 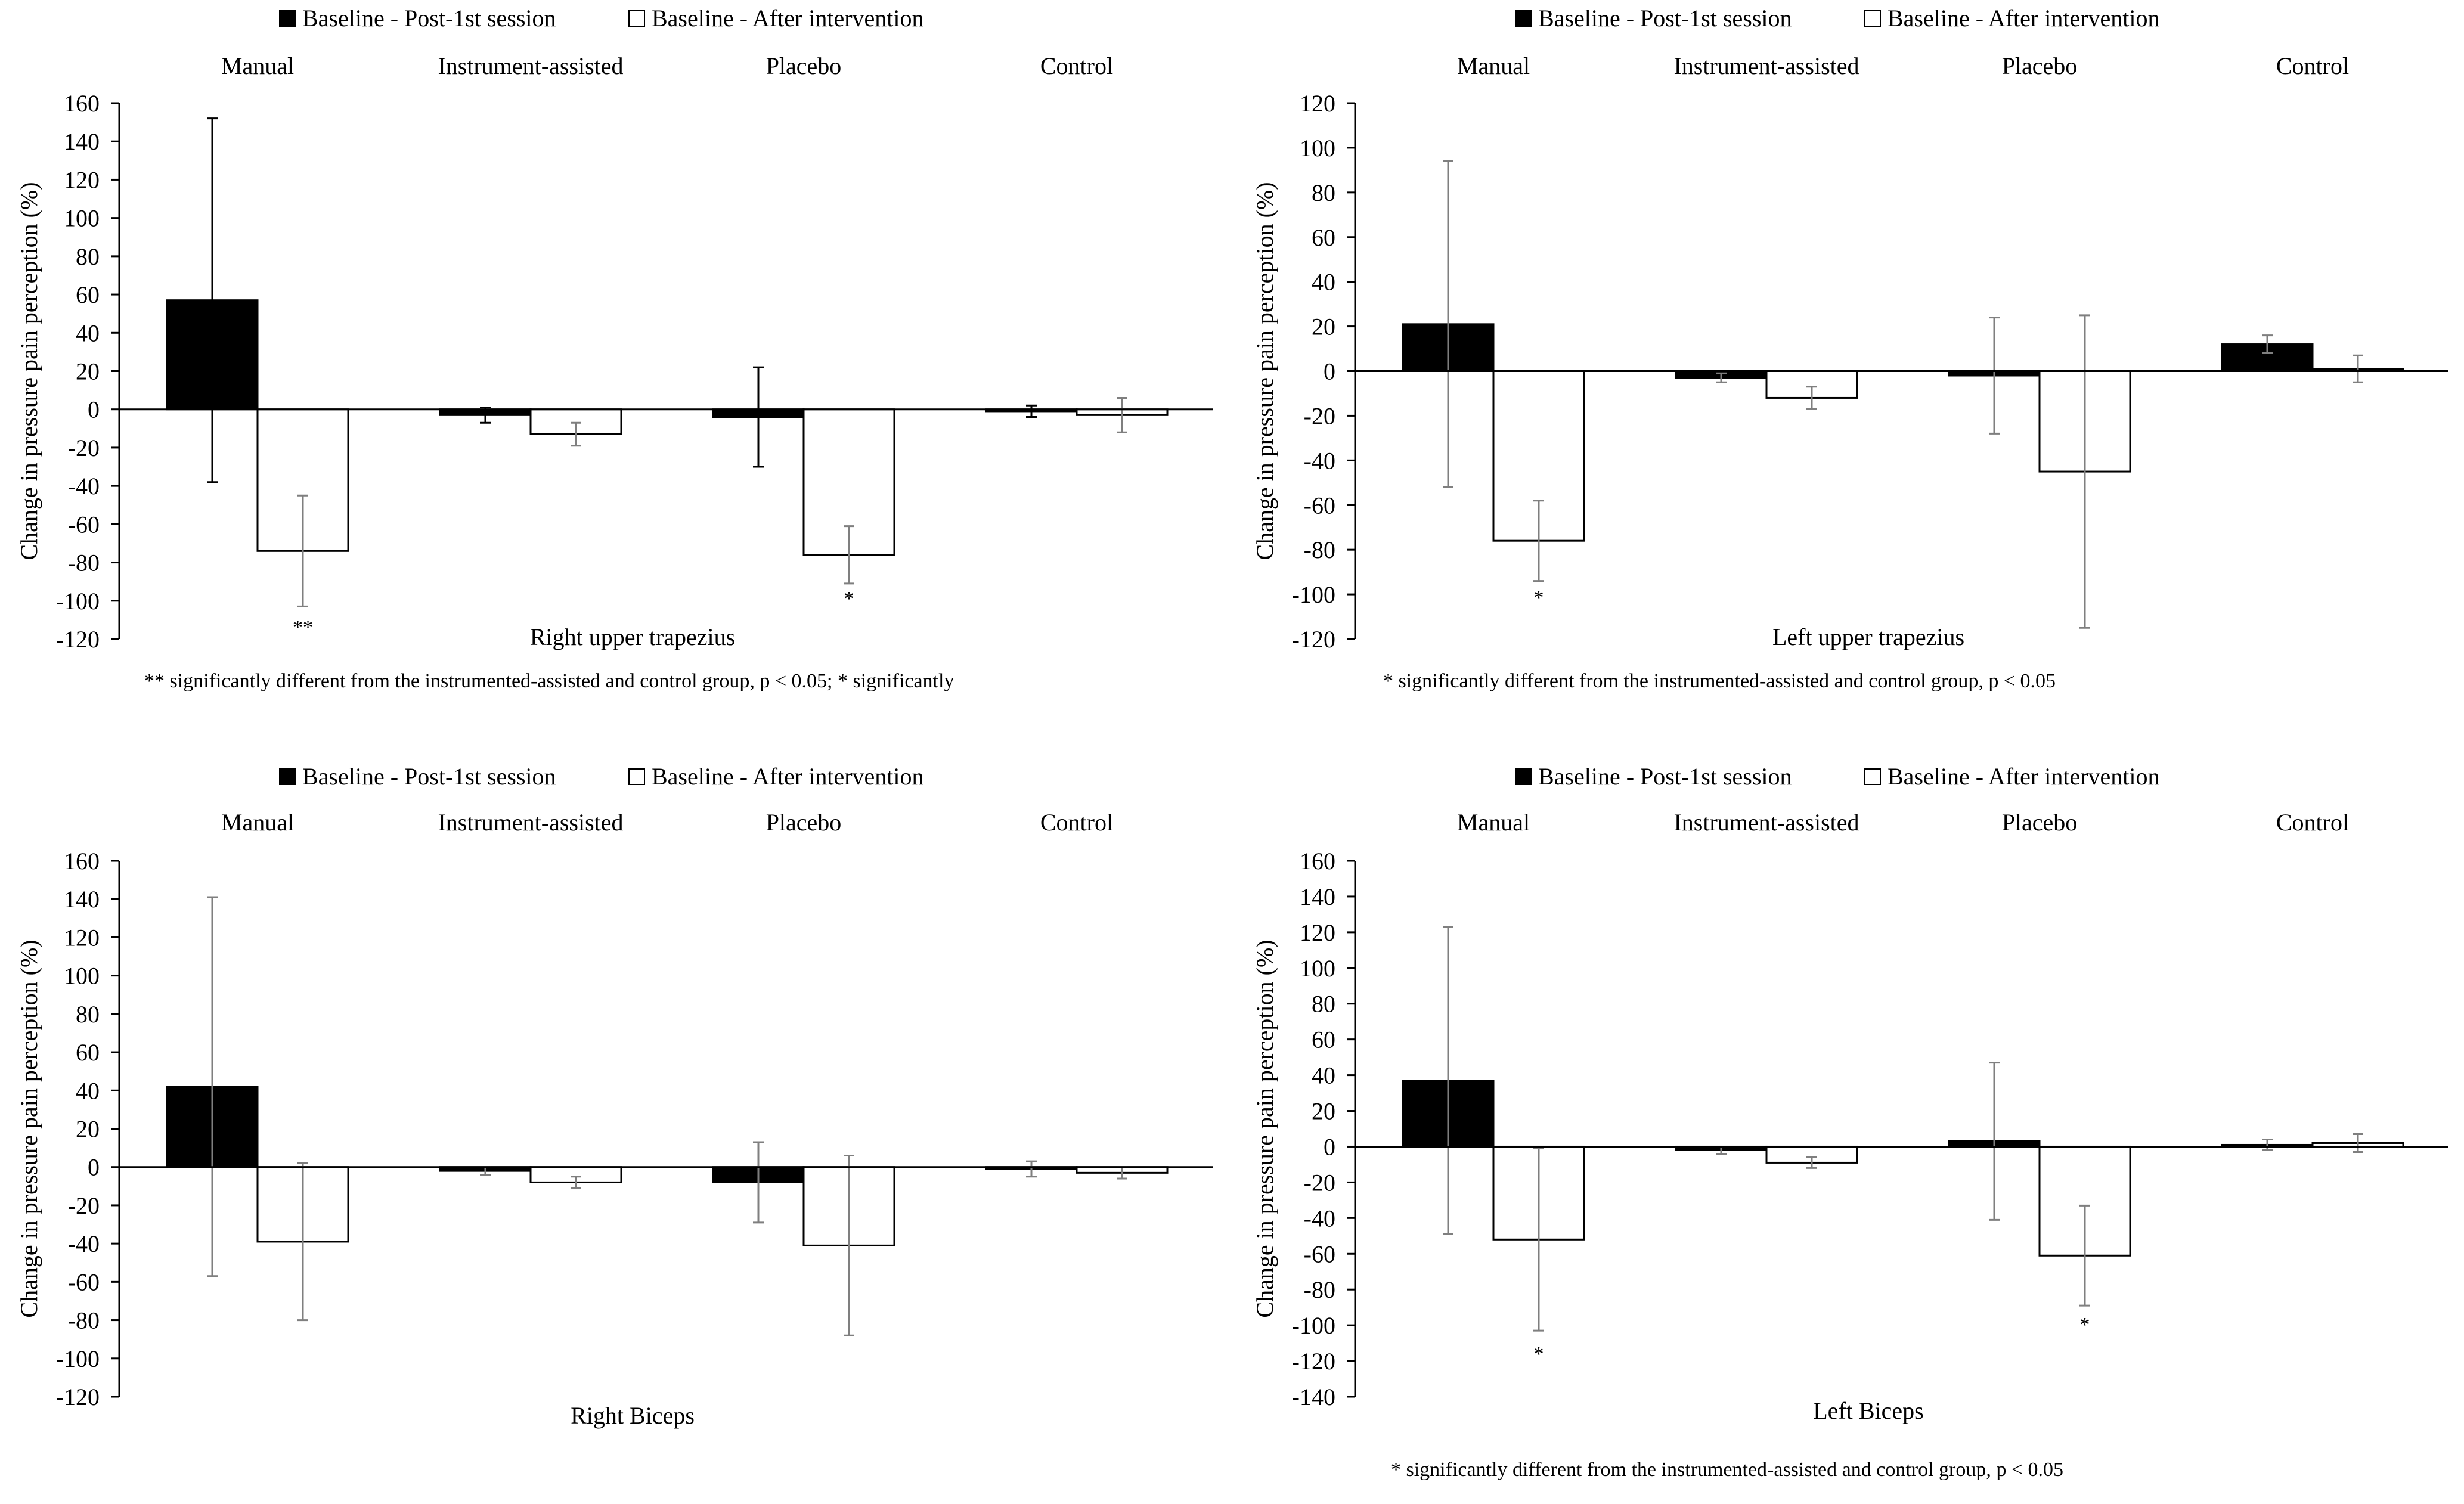 What do you see at coordinates (303, 627) in the screenshot?
I see `significance-marker: **` at bounding box center [303, 627].